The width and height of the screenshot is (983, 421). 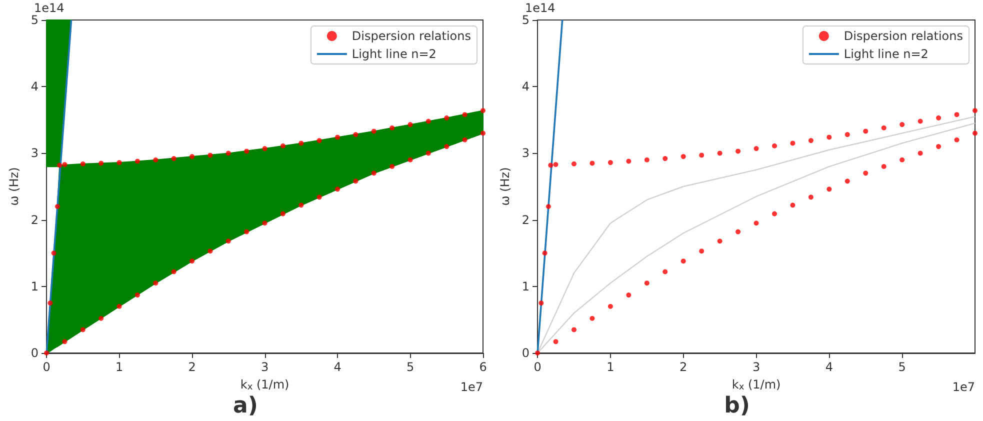 I want to click on x-tick-label: 3, so click(x=756, y=367).